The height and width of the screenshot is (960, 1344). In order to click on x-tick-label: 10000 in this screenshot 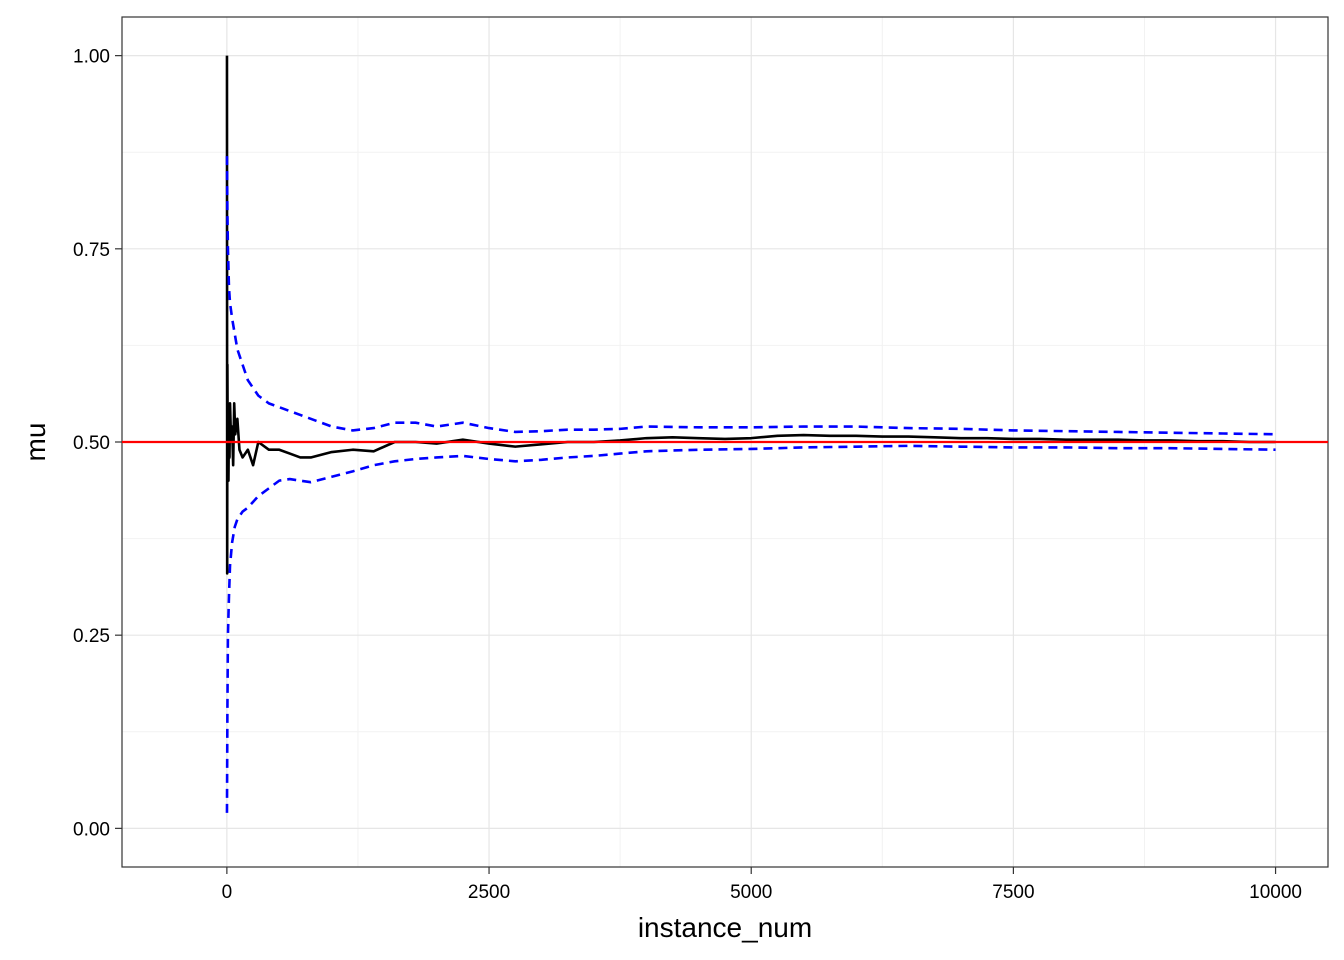, I will do `click(1275, 892)`.